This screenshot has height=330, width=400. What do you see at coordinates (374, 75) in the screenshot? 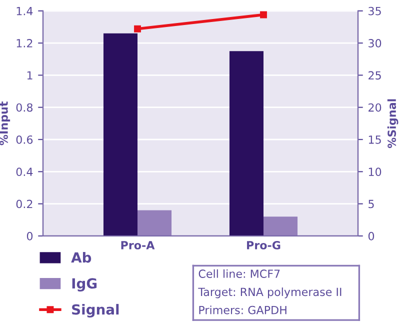
I see `y2-tick-label: 25` at bounding box center [374, 75].